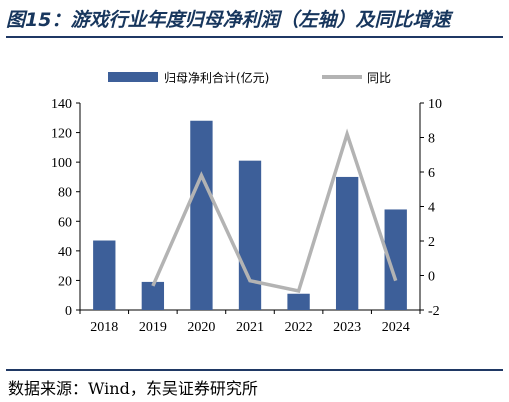 Image resolution: width=509 pixels, height=402 pixels. I want to click on x-tick-label: 2023, so click(347, 327).